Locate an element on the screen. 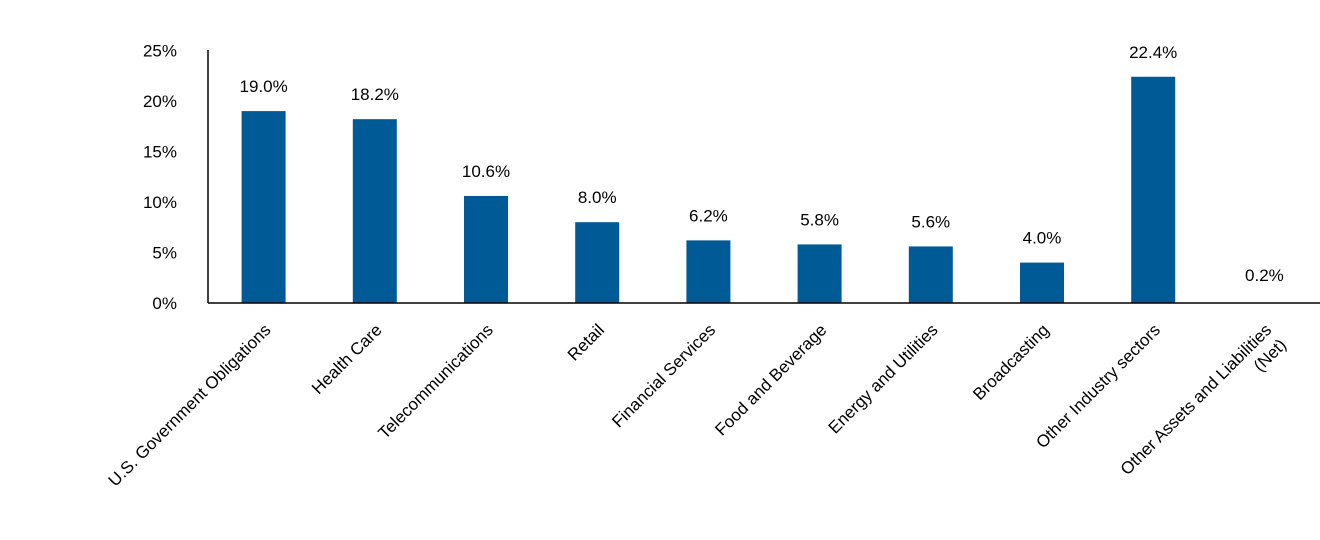 Image resolution: width=1320 pixels, height=540 pixels. y-tick-label: 0% is located at coordinates (164, 303).